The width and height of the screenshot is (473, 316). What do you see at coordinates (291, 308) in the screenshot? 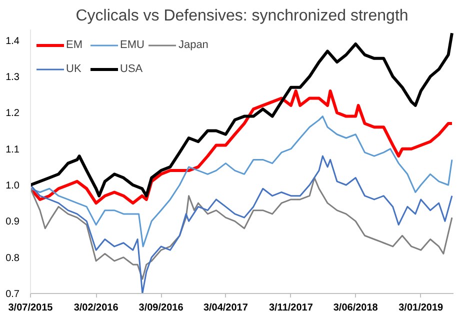
I see `x-tick-label: 3/11/2017` at bounding box center [291, 308].